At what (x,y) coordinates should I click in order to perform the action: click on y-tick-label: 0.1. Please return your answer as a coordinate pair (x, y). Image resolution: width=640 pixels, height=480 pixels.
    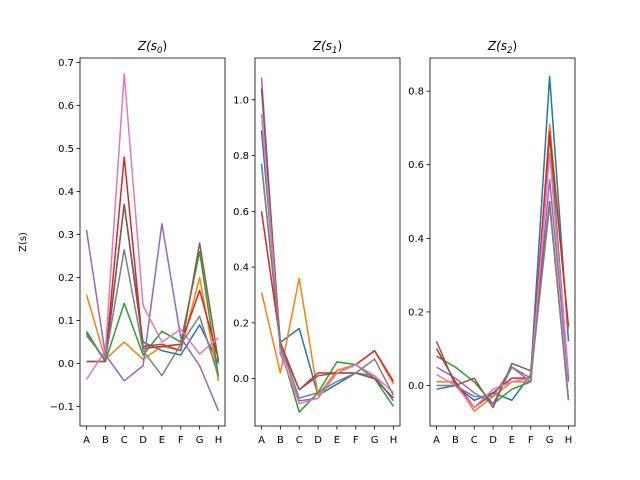
    Looking at the image, I should click on (66, 321).